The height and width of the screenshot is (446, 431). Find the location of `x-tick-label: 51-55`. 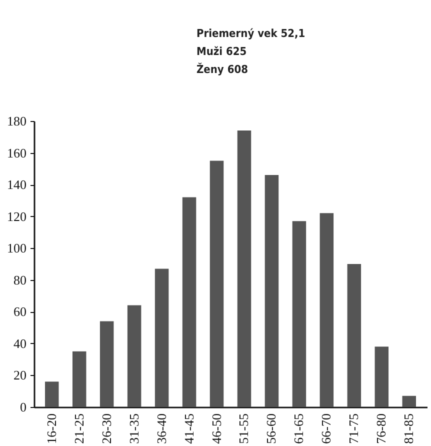

x-tick-label: 51-55 is located at coordinates (244, 429).